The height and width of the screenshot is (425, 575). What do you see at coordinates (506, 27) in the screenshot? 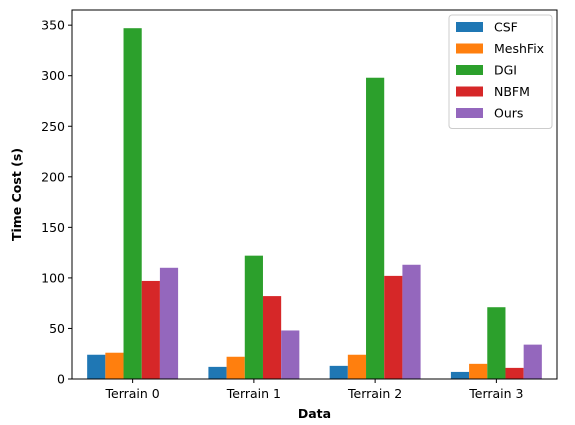
I see `legend-label-csf: CSF` at bounding box center [506, 27].